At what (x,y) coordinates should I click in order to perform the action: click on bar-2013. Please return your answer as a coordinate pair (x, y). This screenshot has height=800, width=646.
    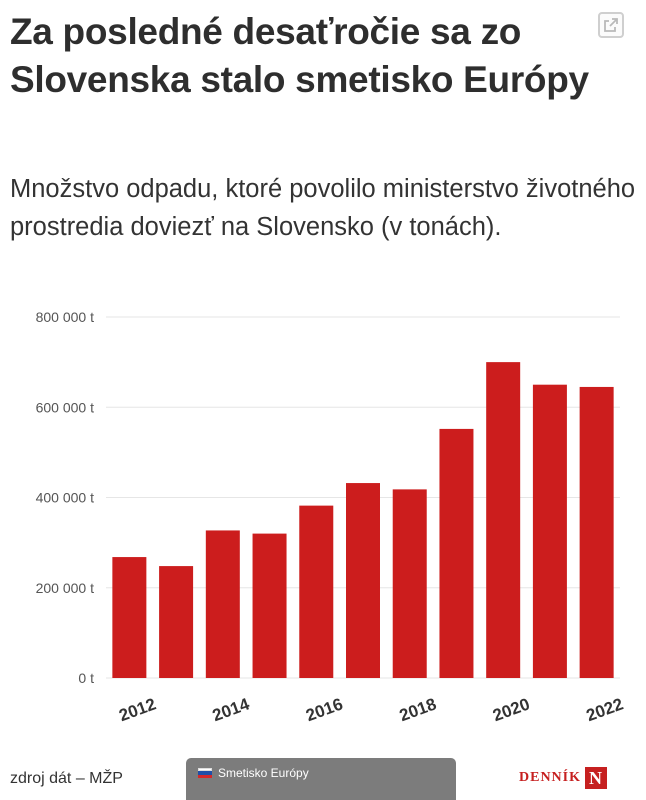
    Looking at the image, I should click on (176, 622).